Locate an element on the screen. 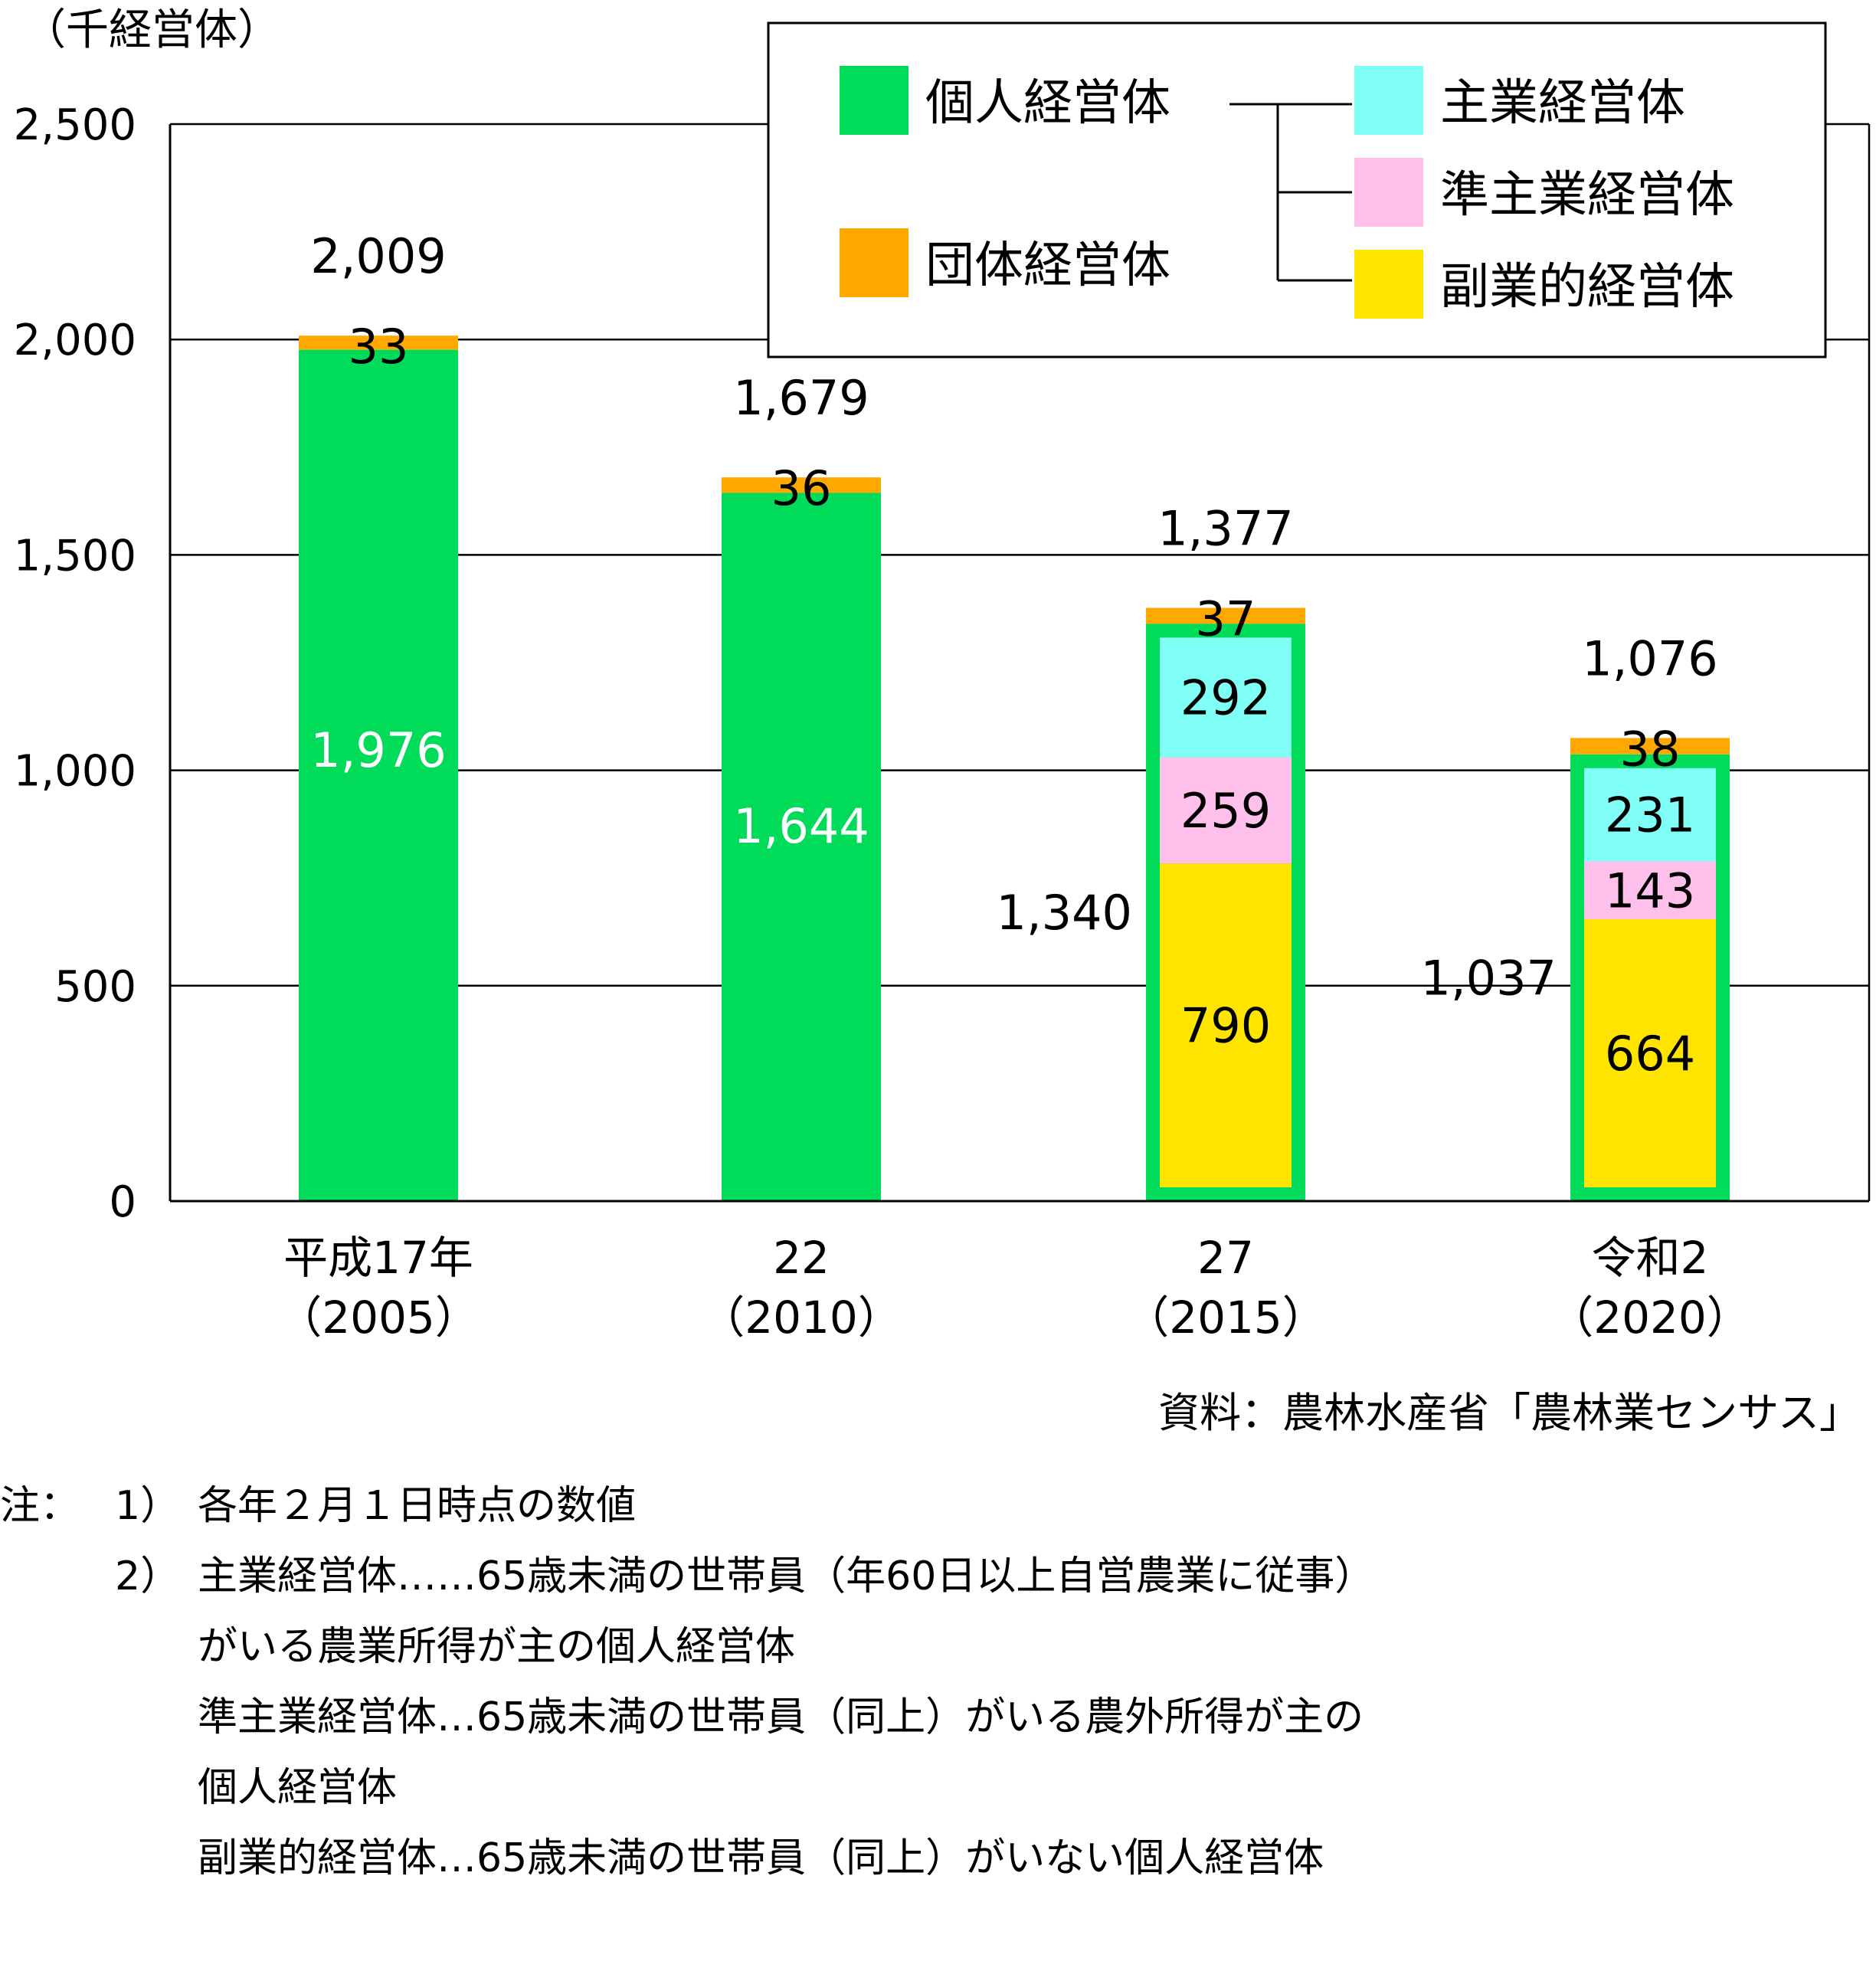 The width and height of the screenshot is (1876, 1961). x-tick-label: 27 is located at coordinates (1225, 1258).